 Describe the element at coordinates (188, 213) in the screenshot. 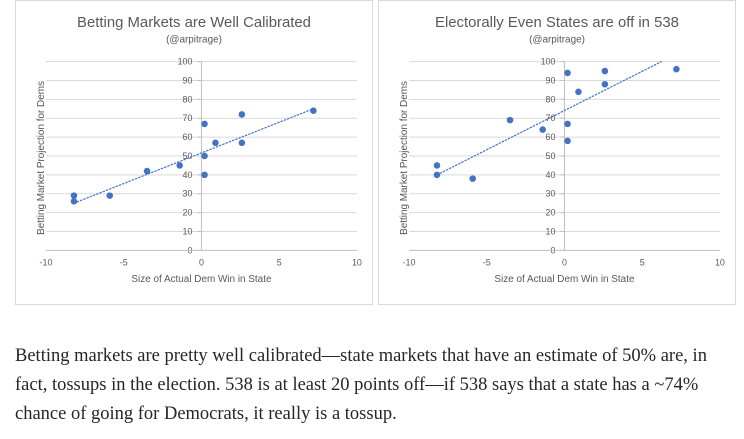

I see `c0-y-tick-label: 20` at that location.